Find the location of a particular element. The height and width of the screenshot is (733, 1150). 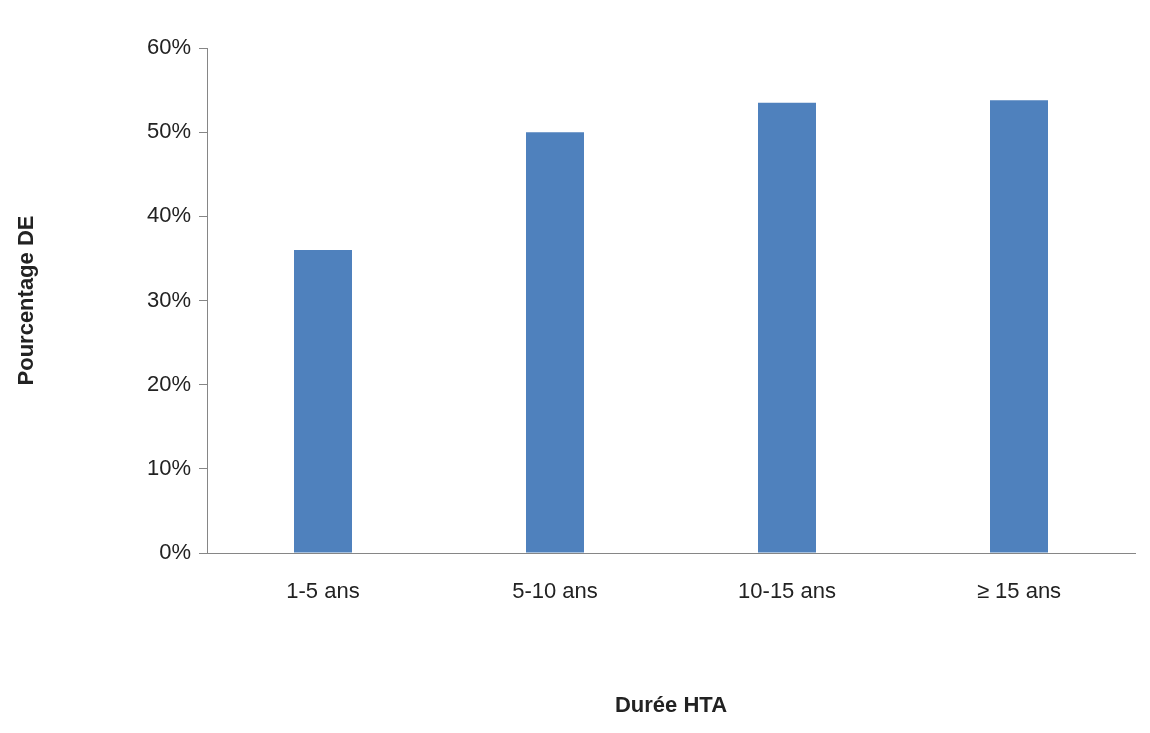

x-tick-label: ≥ 15 ans is located at coordinates (1019, 591).